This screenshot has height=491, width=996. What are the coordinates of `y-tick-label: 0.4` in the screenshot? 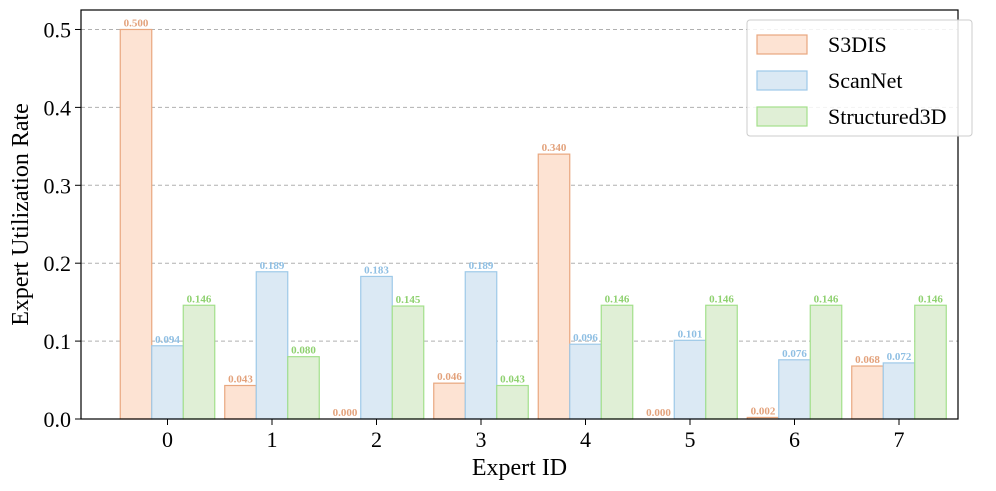 It's located at (58, 107).